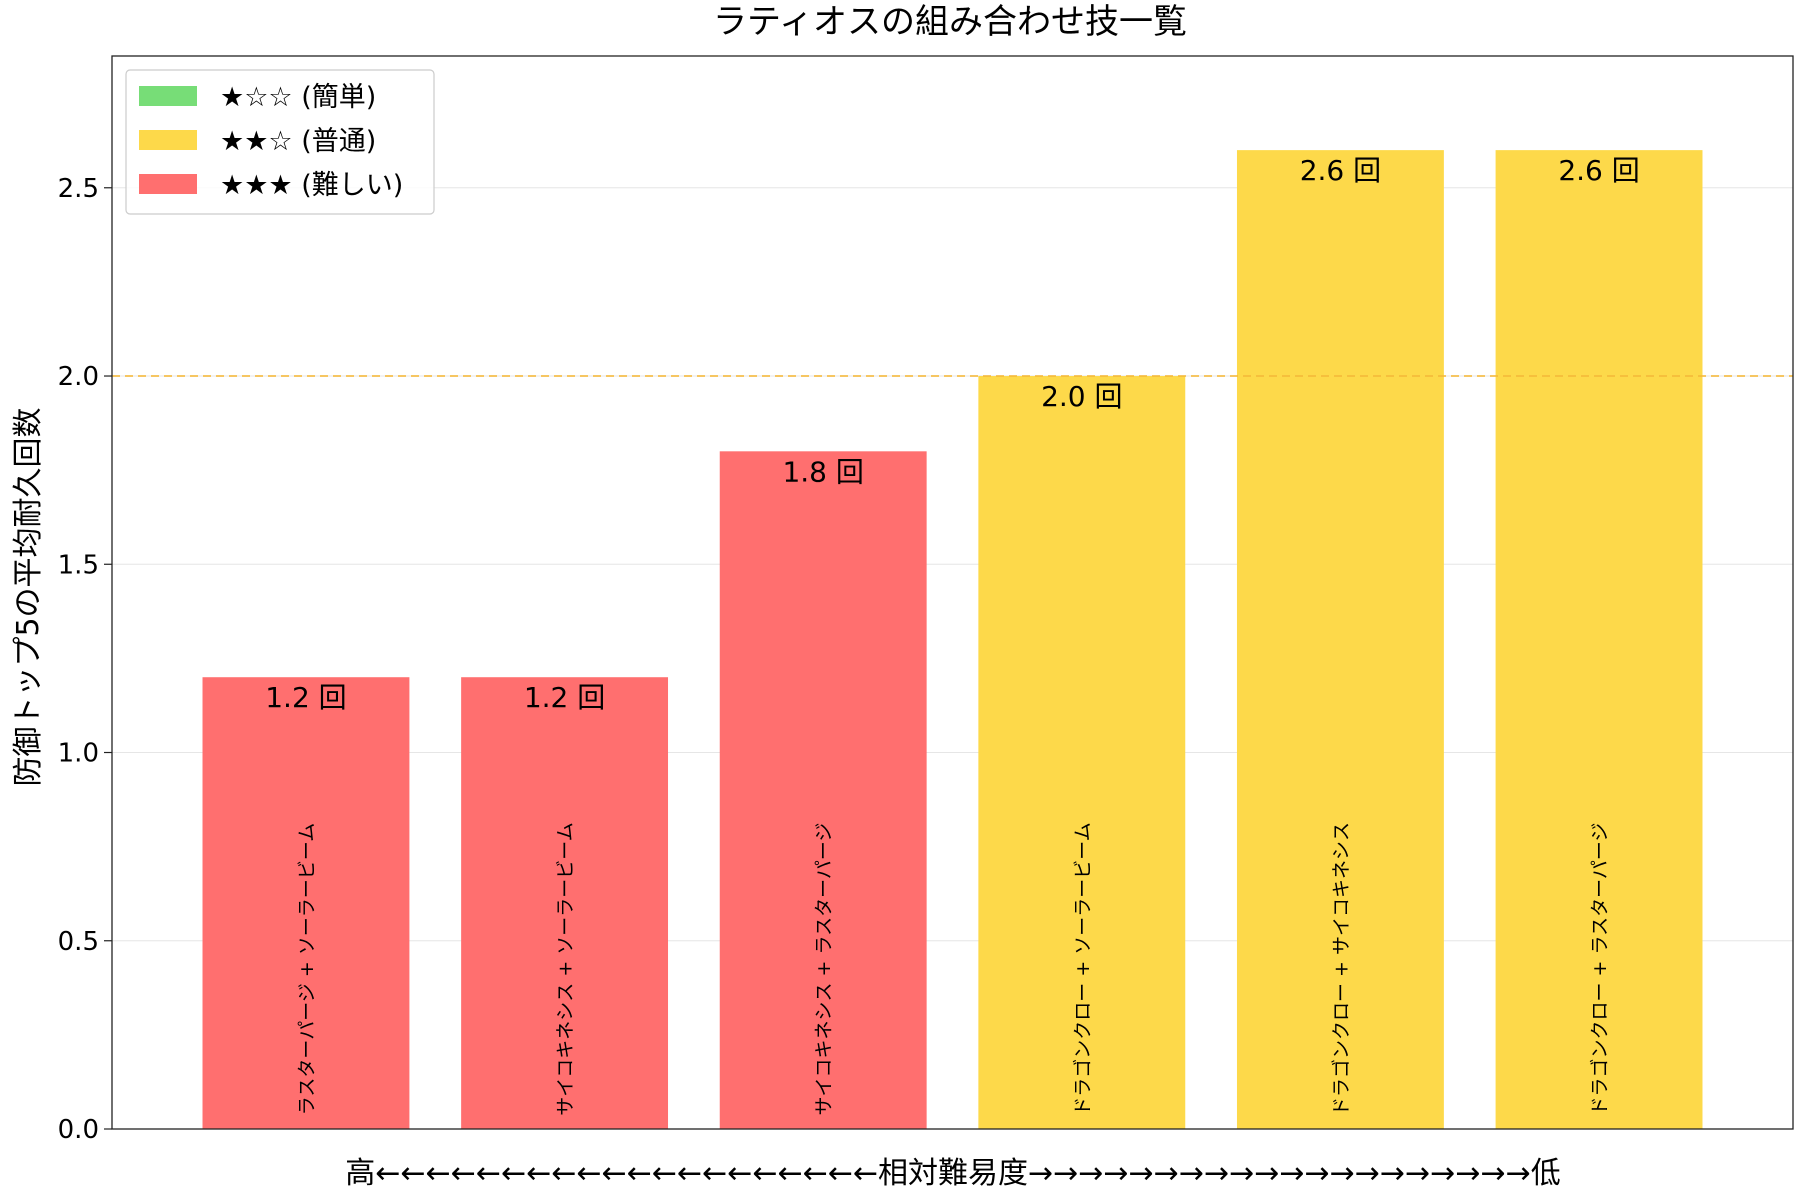 This screenshot has width=1800, height=1198. I want to click on legend-frame, so click(280, 142).